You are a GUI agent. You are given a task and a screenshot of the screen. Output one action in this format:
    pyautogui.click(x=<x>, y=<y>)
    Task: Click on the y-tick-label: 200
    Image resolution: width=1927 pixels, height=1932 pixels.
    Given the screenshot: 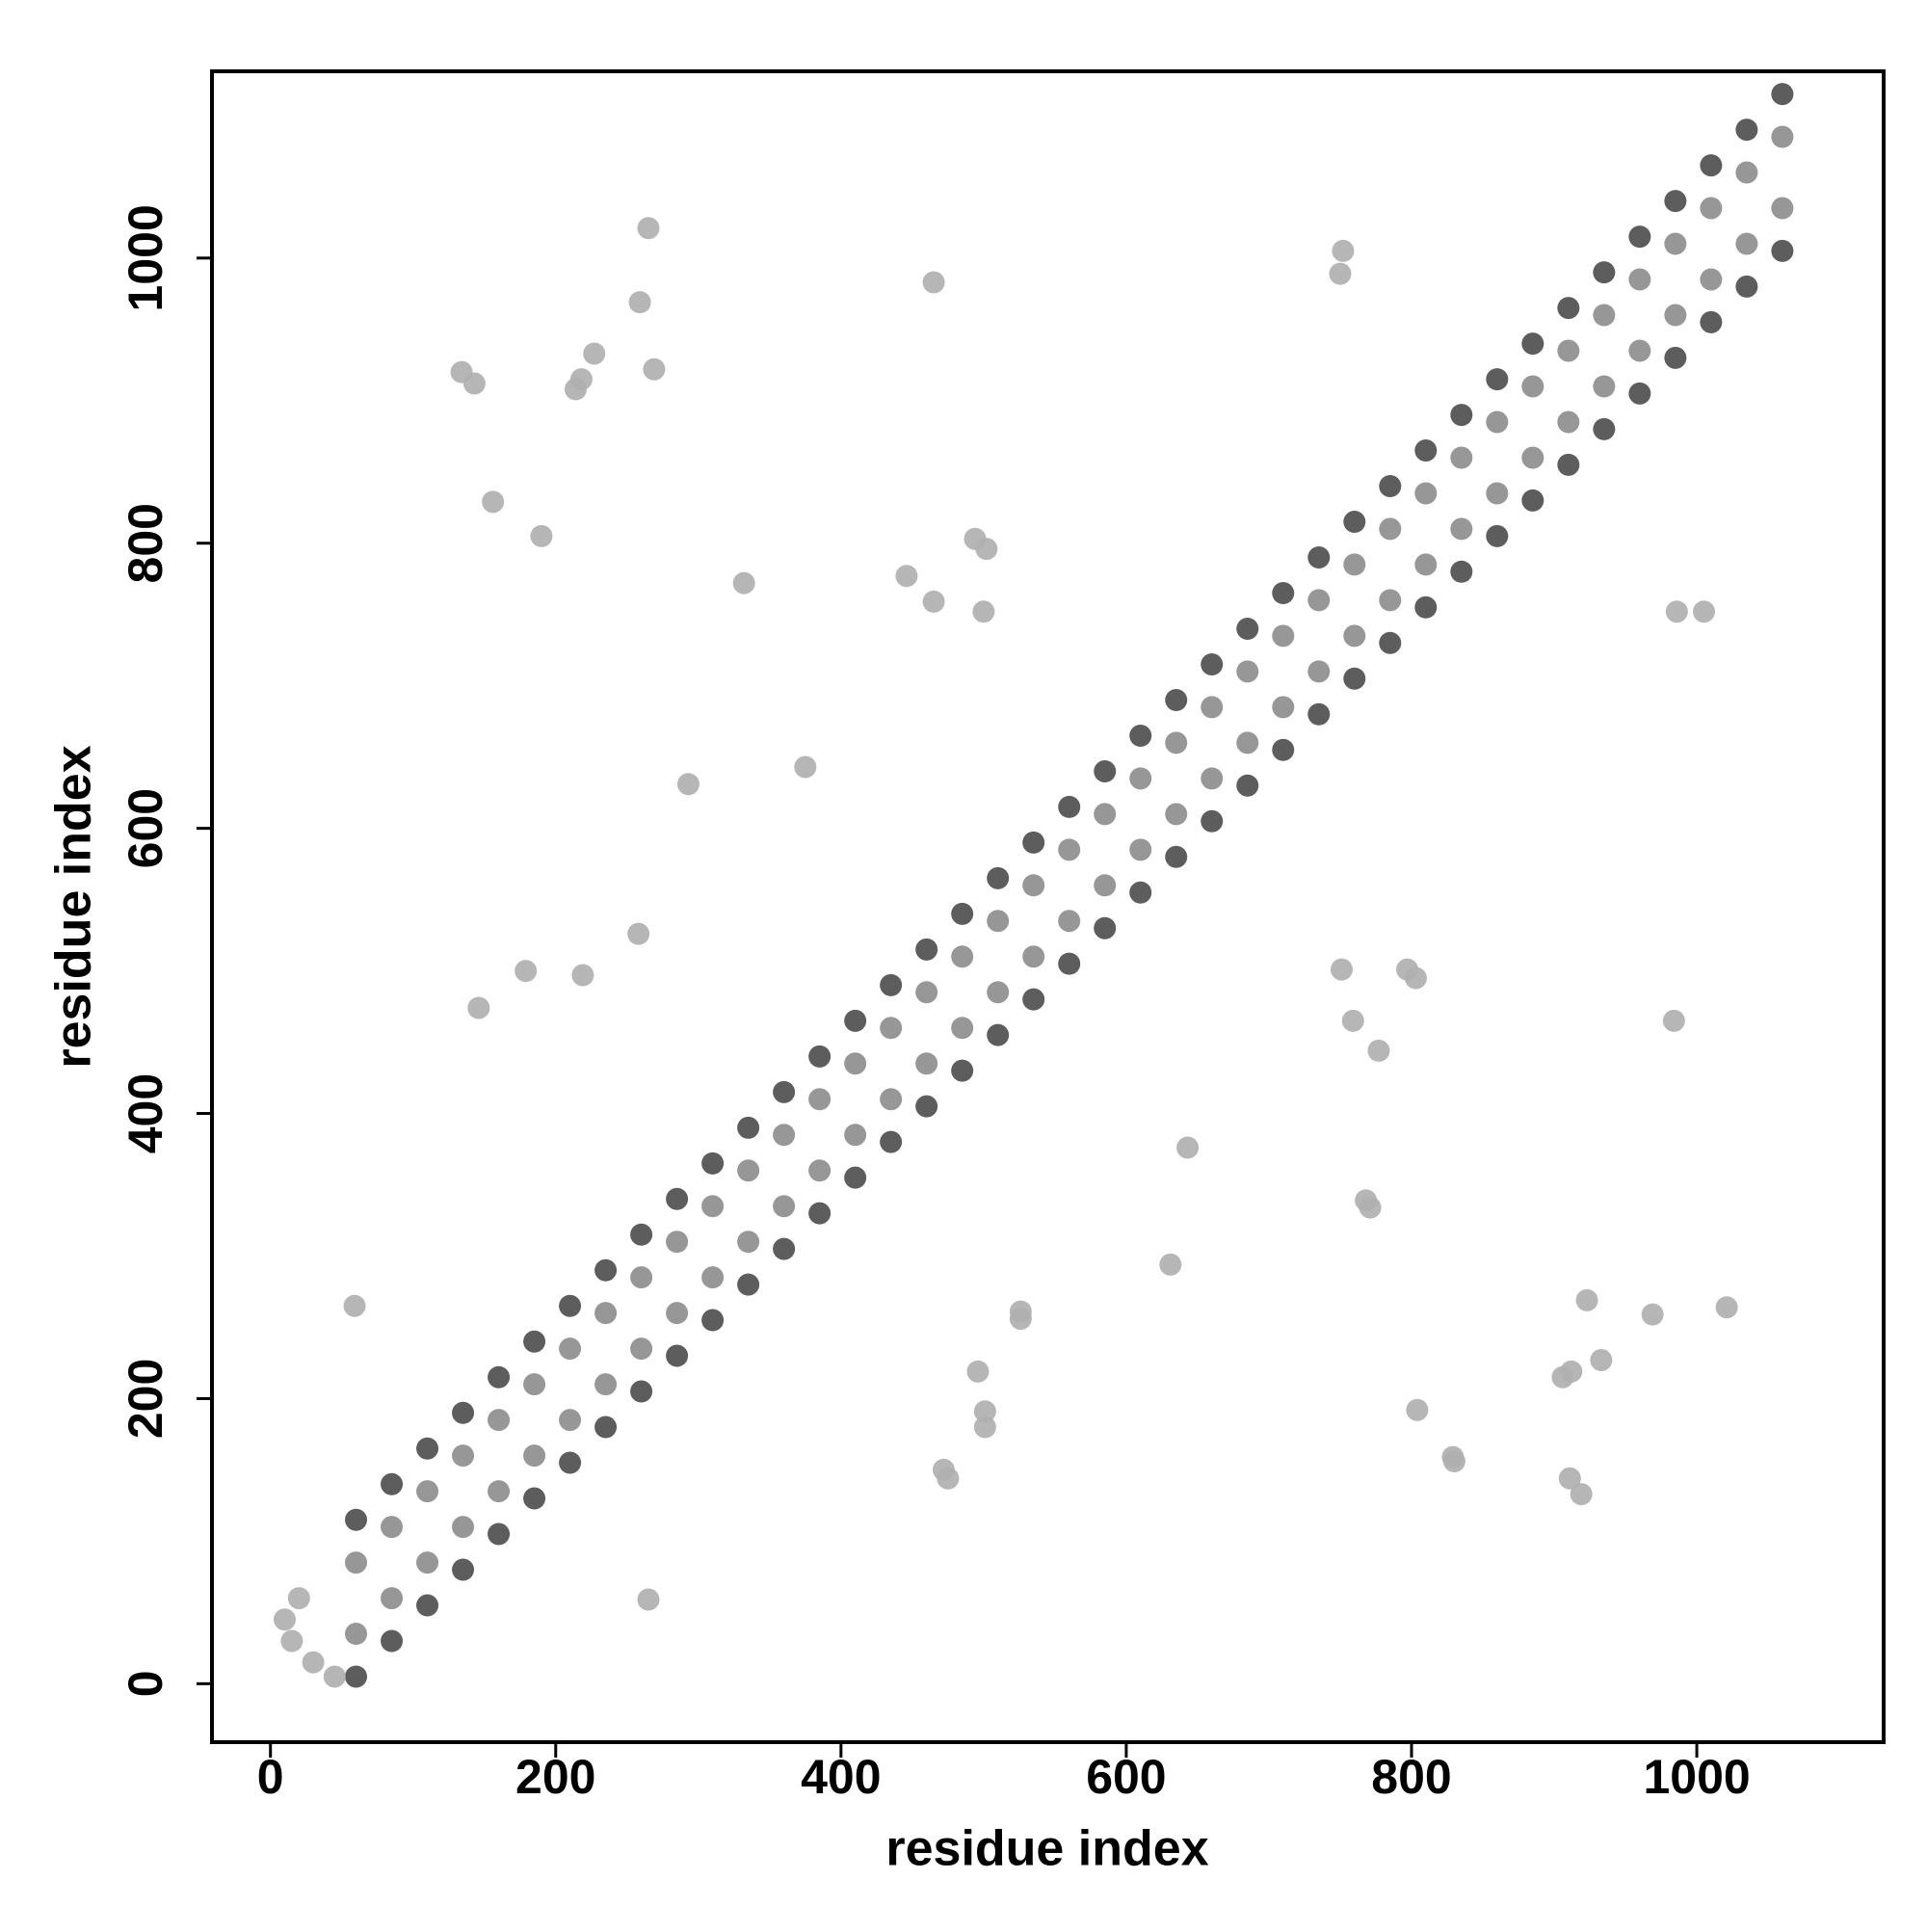 What is the action you would take?
    pyautogui.click(x=145, y=1399)
    